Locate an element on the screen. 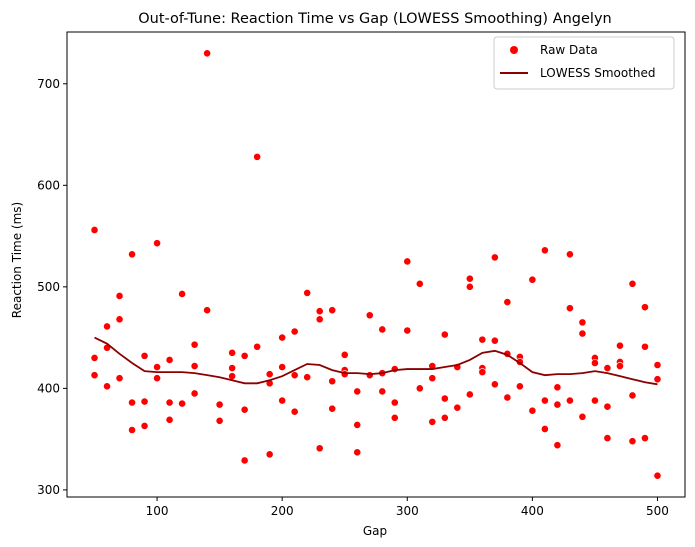 The height and width of the screenshot is (547, 695). y-tick-label: 700 is located at coordinates (48, 84).